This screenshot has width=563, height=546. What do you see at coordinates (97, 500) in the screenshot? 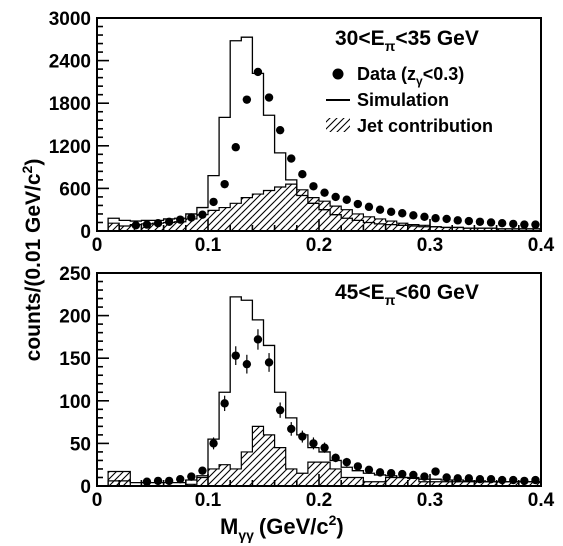
I see `bottom-x-tick-label: 0` at bounding box center [97, 500].